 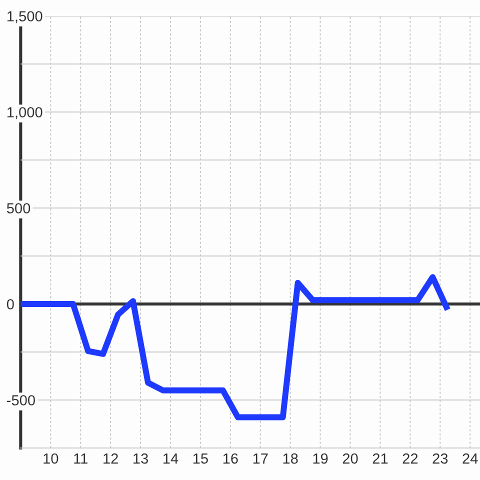 I want to click on x-tick-label: 14, so click(x=170, y=459).